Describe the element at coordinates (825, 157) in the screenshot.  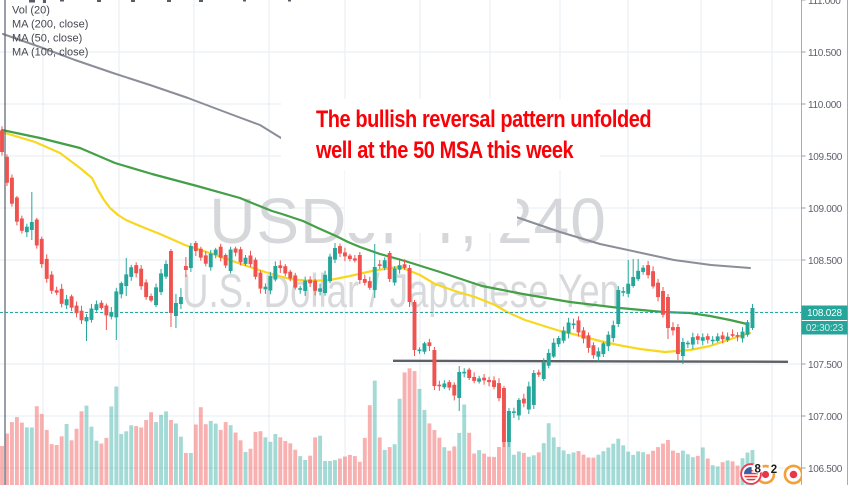
I see `svg-text: 109.500` at that location.